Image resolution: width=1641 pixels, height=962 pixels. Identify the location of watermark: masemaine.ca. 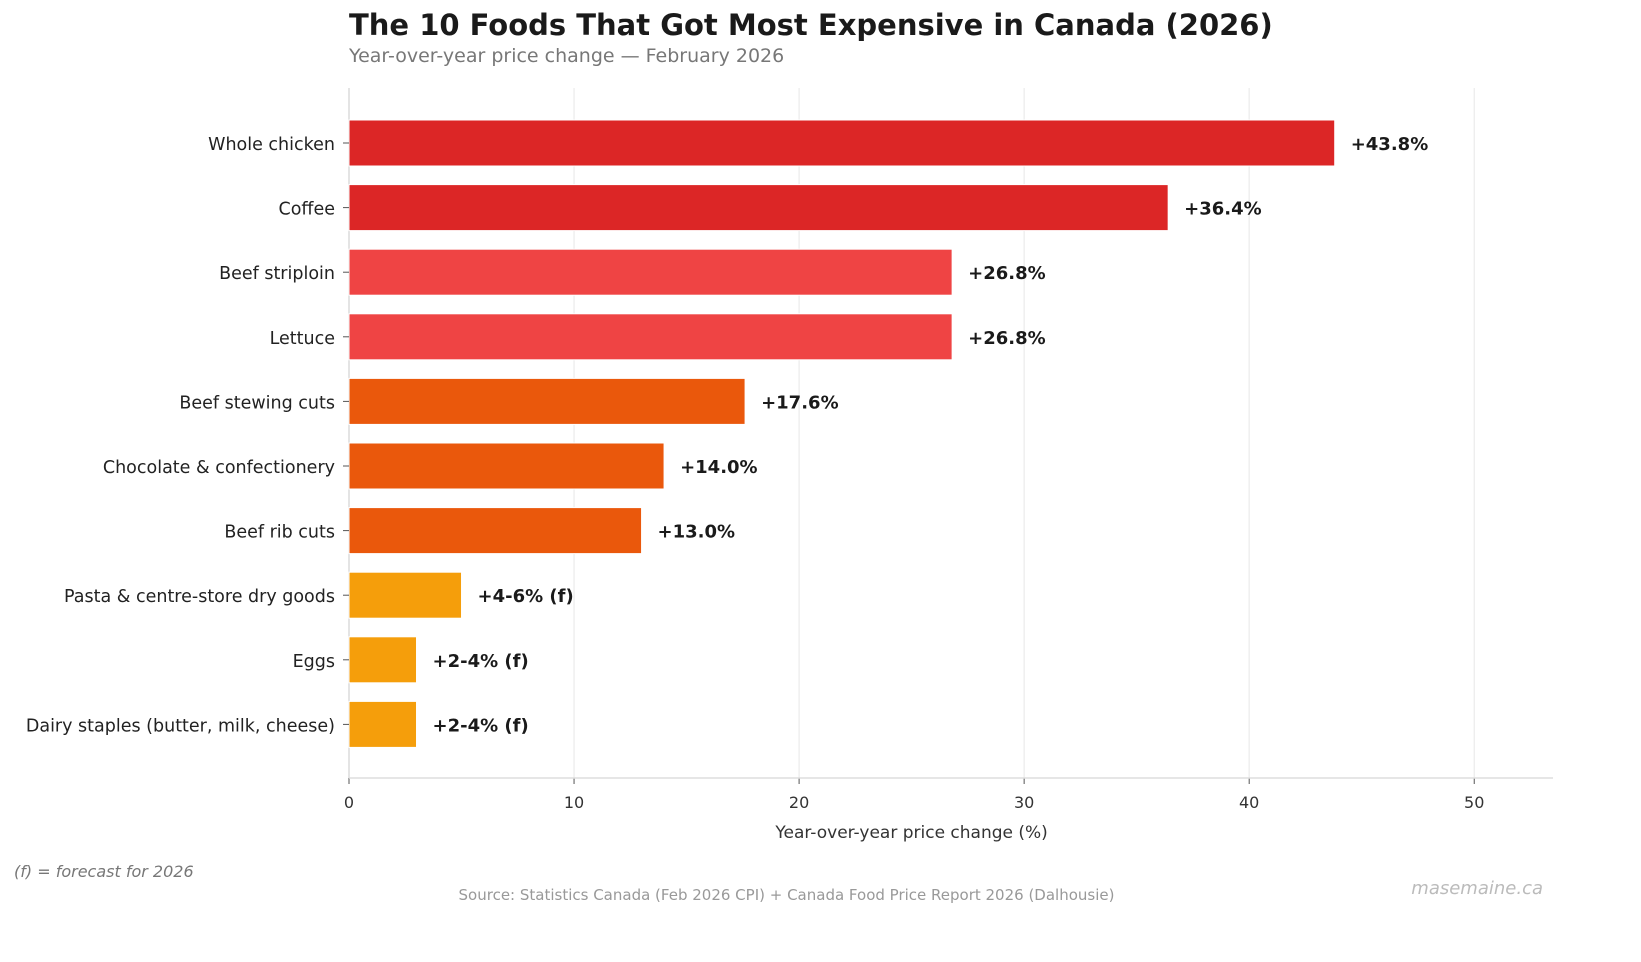
(1477, 888).